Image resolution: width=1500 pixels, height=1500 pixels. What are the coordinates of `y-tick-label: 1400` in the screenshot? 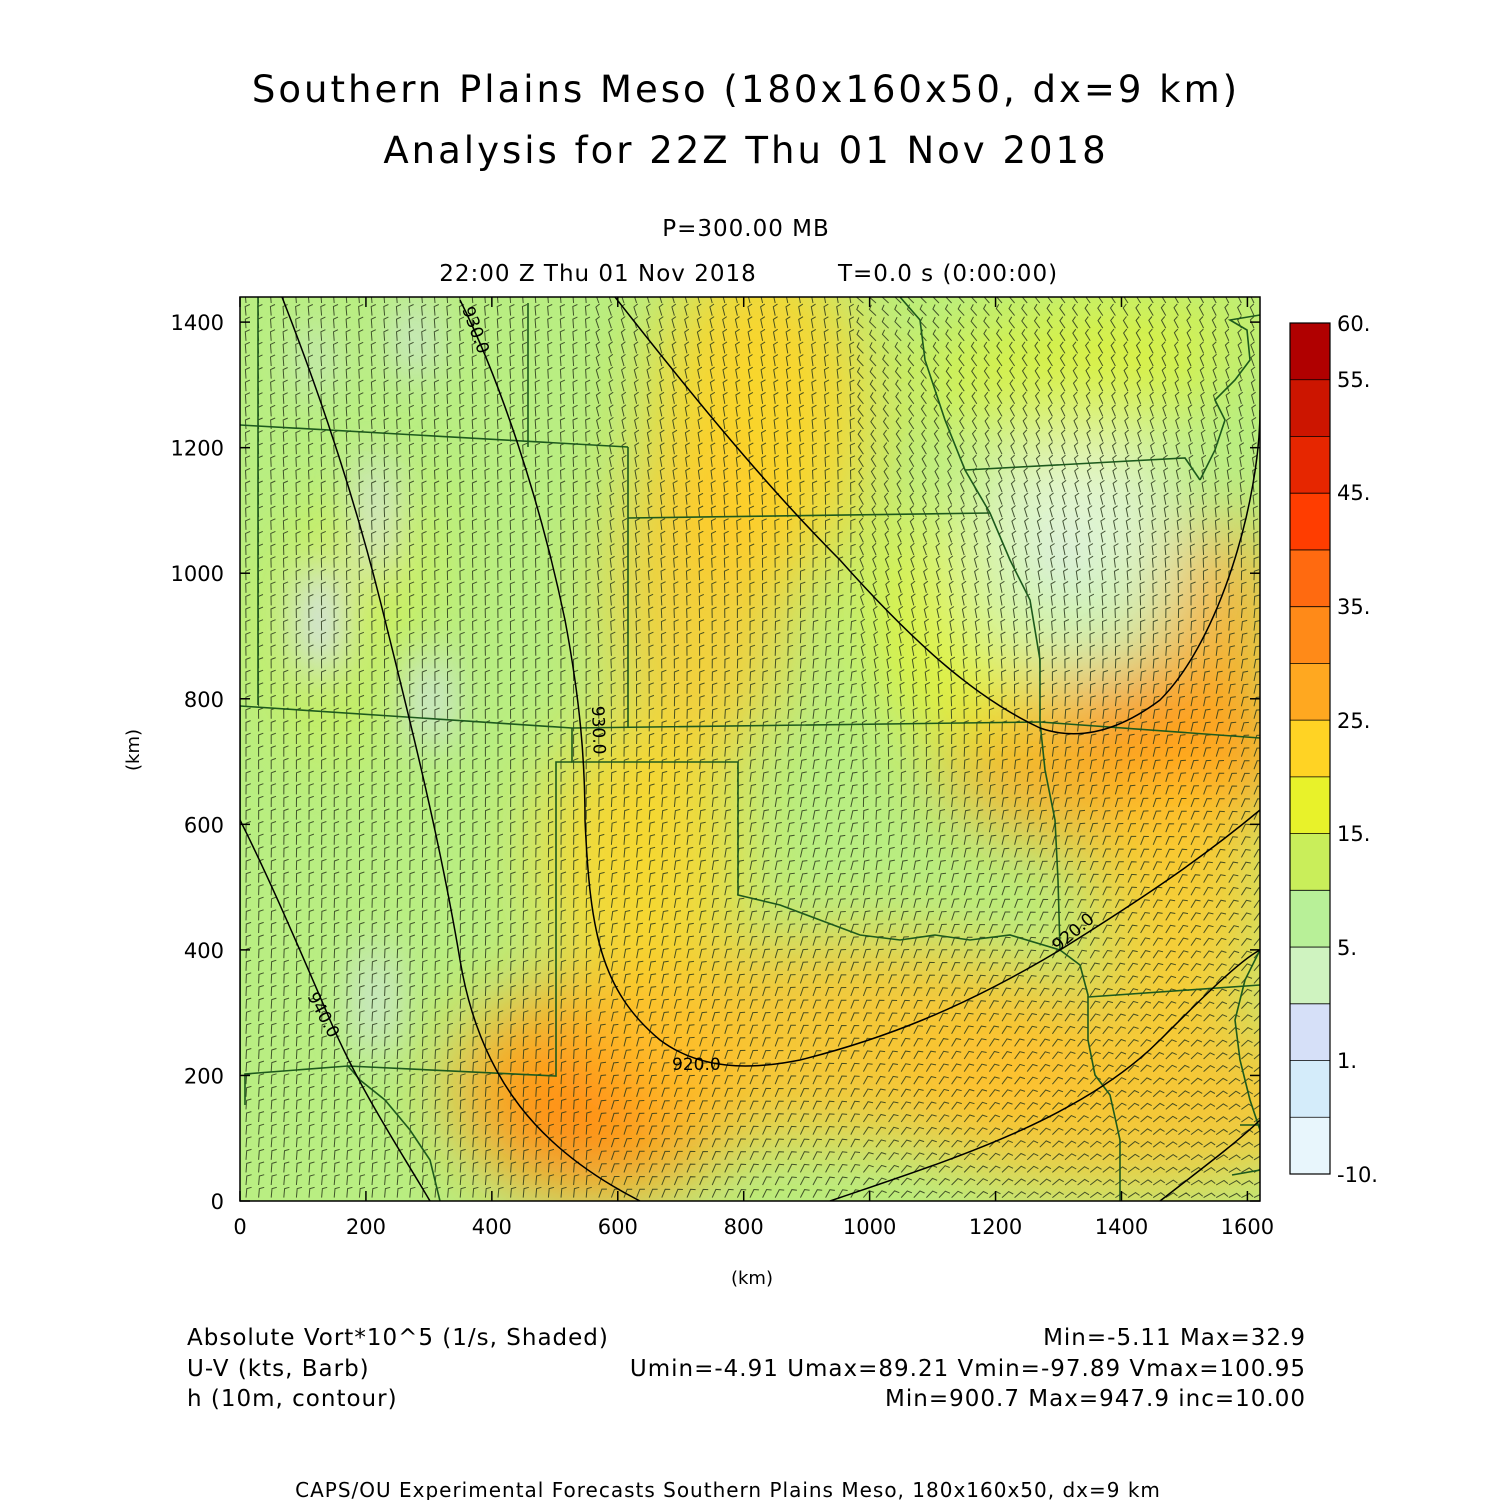 It's located at (197, 323).